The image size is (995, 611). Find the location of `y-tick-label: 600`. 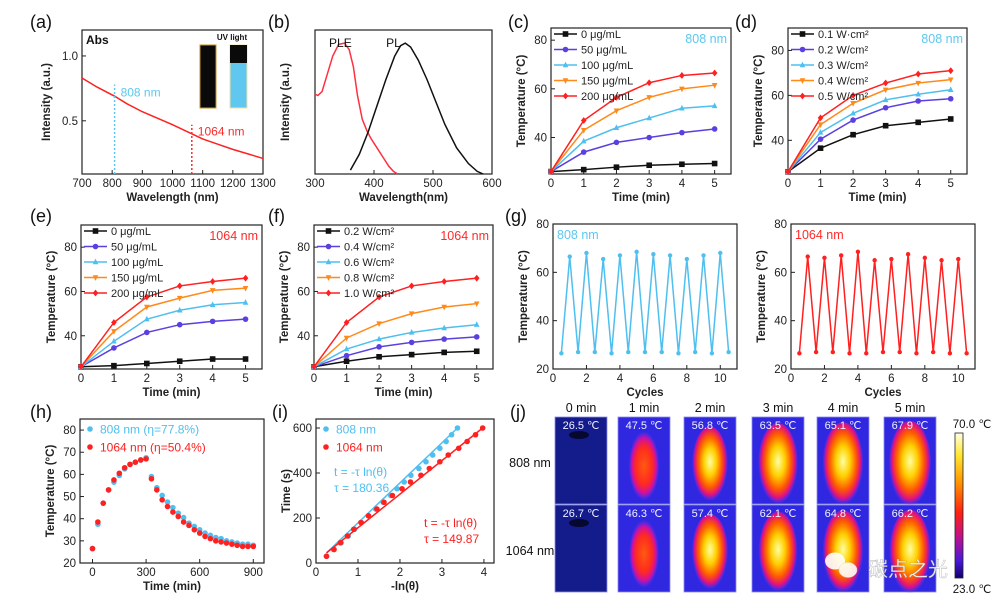

y-tick-label: 600 is located at coordinates (302, 429).